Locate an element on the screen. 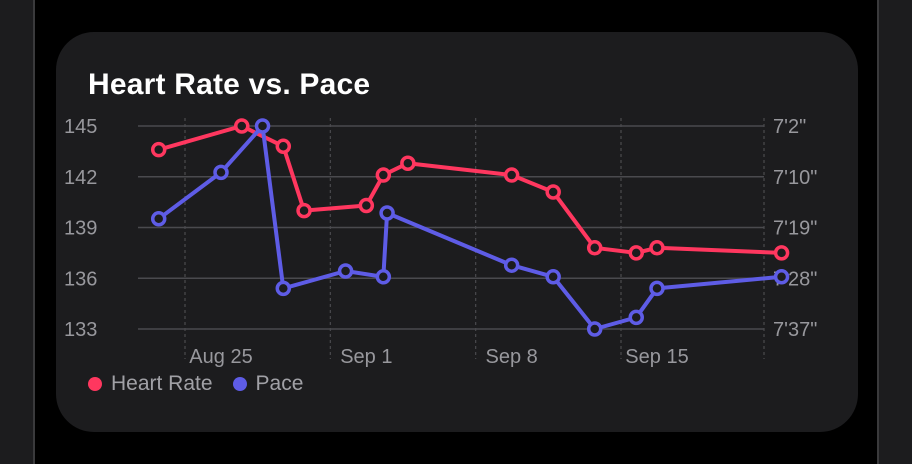 This screenshot has width=912, height=464. chart-title: Heart Rate vs. Pace is located at coordinates (229, 84).